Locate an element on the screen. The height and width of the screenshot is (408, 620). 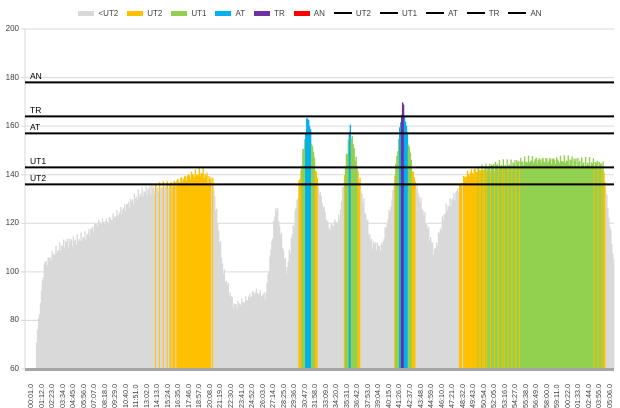
x-tick-label: 27:14.0 is located at coordinates (273, 396).